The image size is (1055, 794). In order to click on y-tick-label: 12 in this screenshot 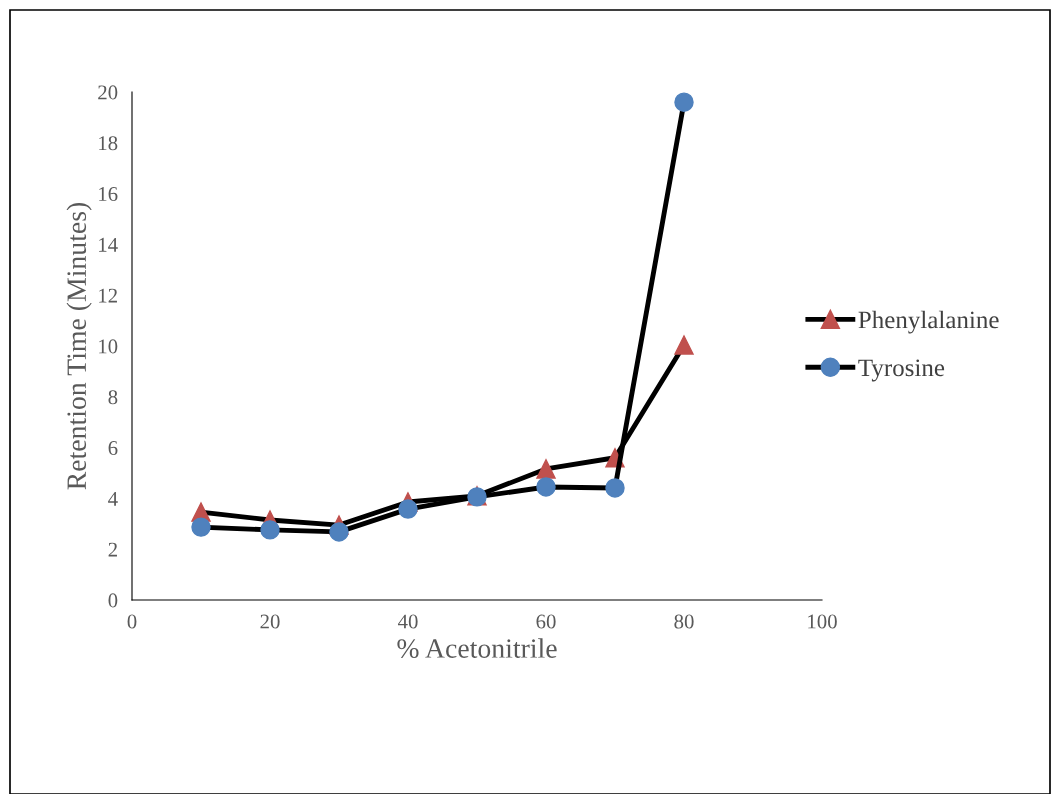, I will do `click(108, 295)`.